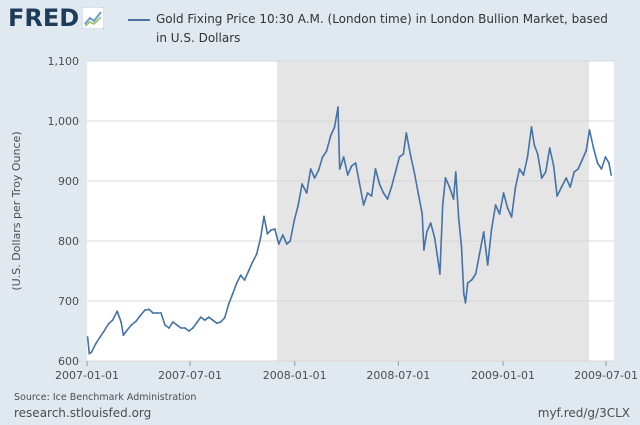 The image size is (640, 425). I want to click on y-tick-label: 900, so click(68, 181).